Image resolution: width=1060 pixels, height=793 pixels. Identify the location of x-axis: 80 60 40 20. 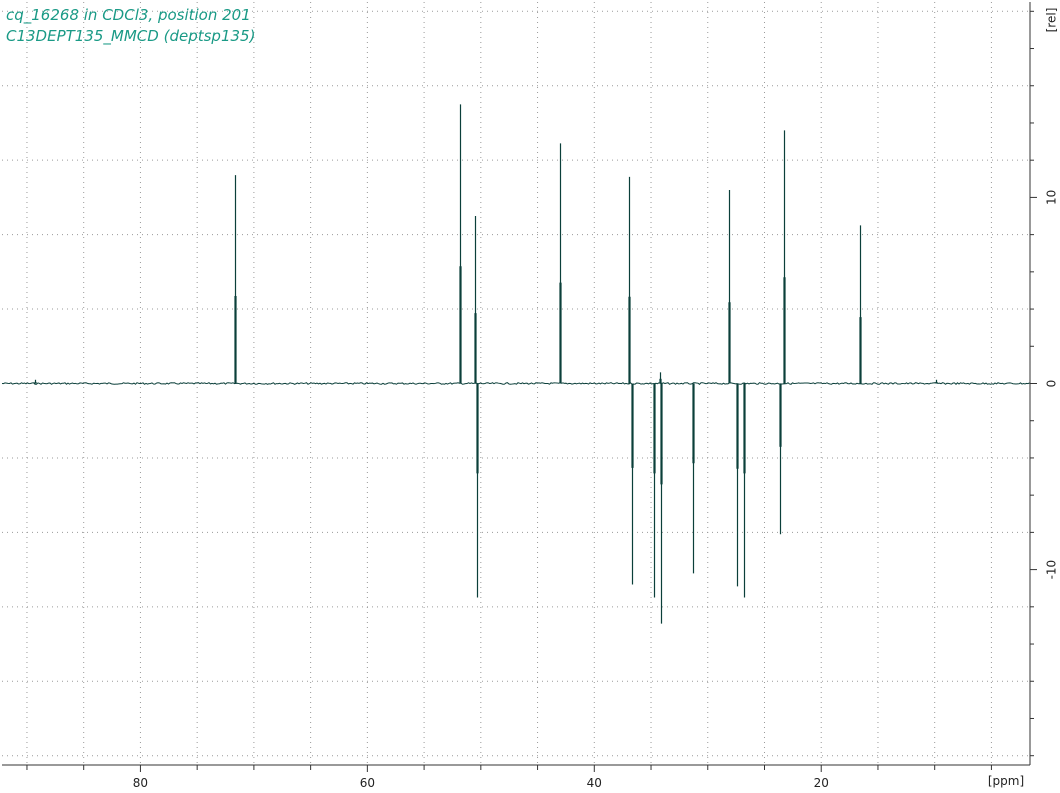
(509, 777).